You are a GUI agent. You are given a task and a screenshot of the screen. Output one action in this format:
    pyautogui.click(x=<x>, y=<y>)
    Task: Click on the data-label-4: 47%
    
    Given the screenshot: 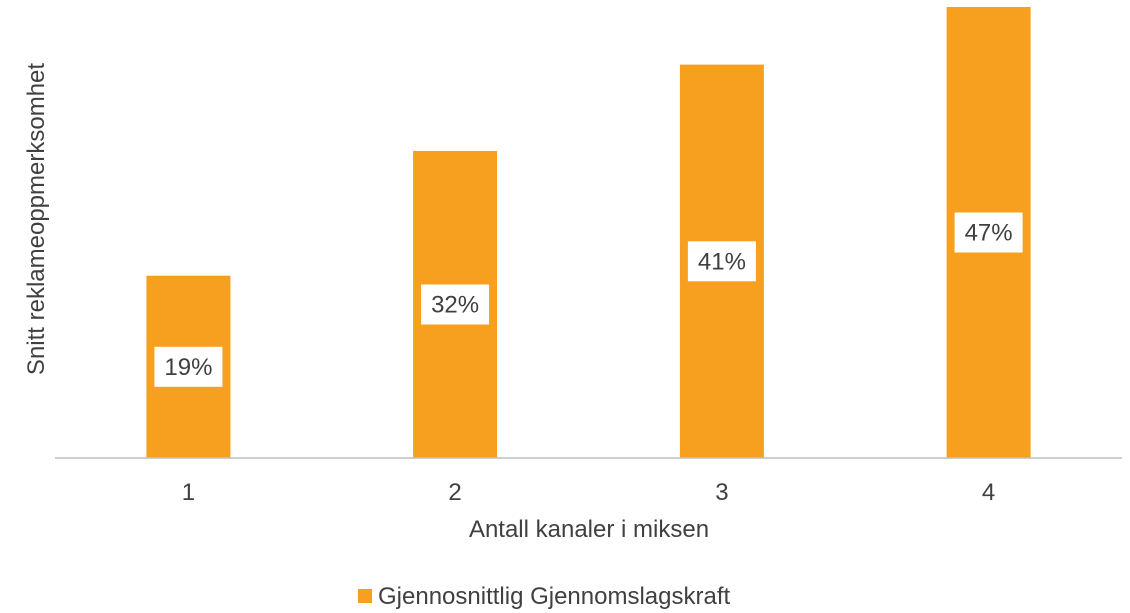 What is the action you would take?
    pyautogui.click(x=988, y=232)
    